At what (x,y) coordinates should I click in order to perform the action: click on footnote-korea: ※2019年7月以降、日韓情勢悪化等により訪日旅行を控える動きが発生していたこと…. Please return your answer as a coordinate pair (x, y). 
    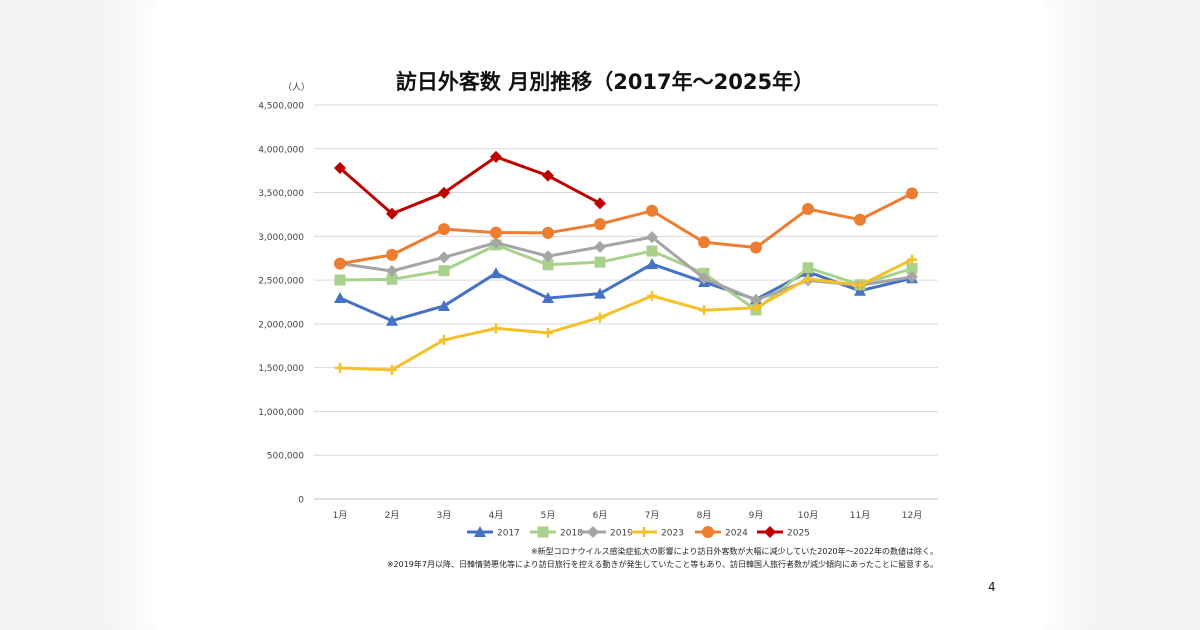
    Looking at the image, I should click on (662, 564).